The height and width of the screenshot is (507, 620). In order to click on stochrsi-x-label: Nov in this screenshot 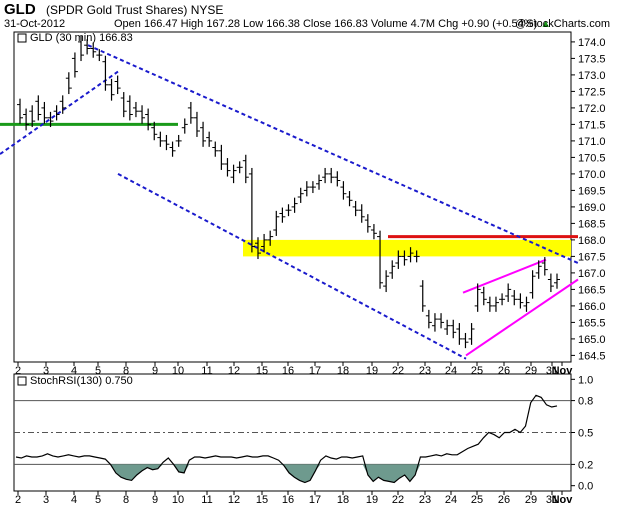, I will do `click(563, 500)`.